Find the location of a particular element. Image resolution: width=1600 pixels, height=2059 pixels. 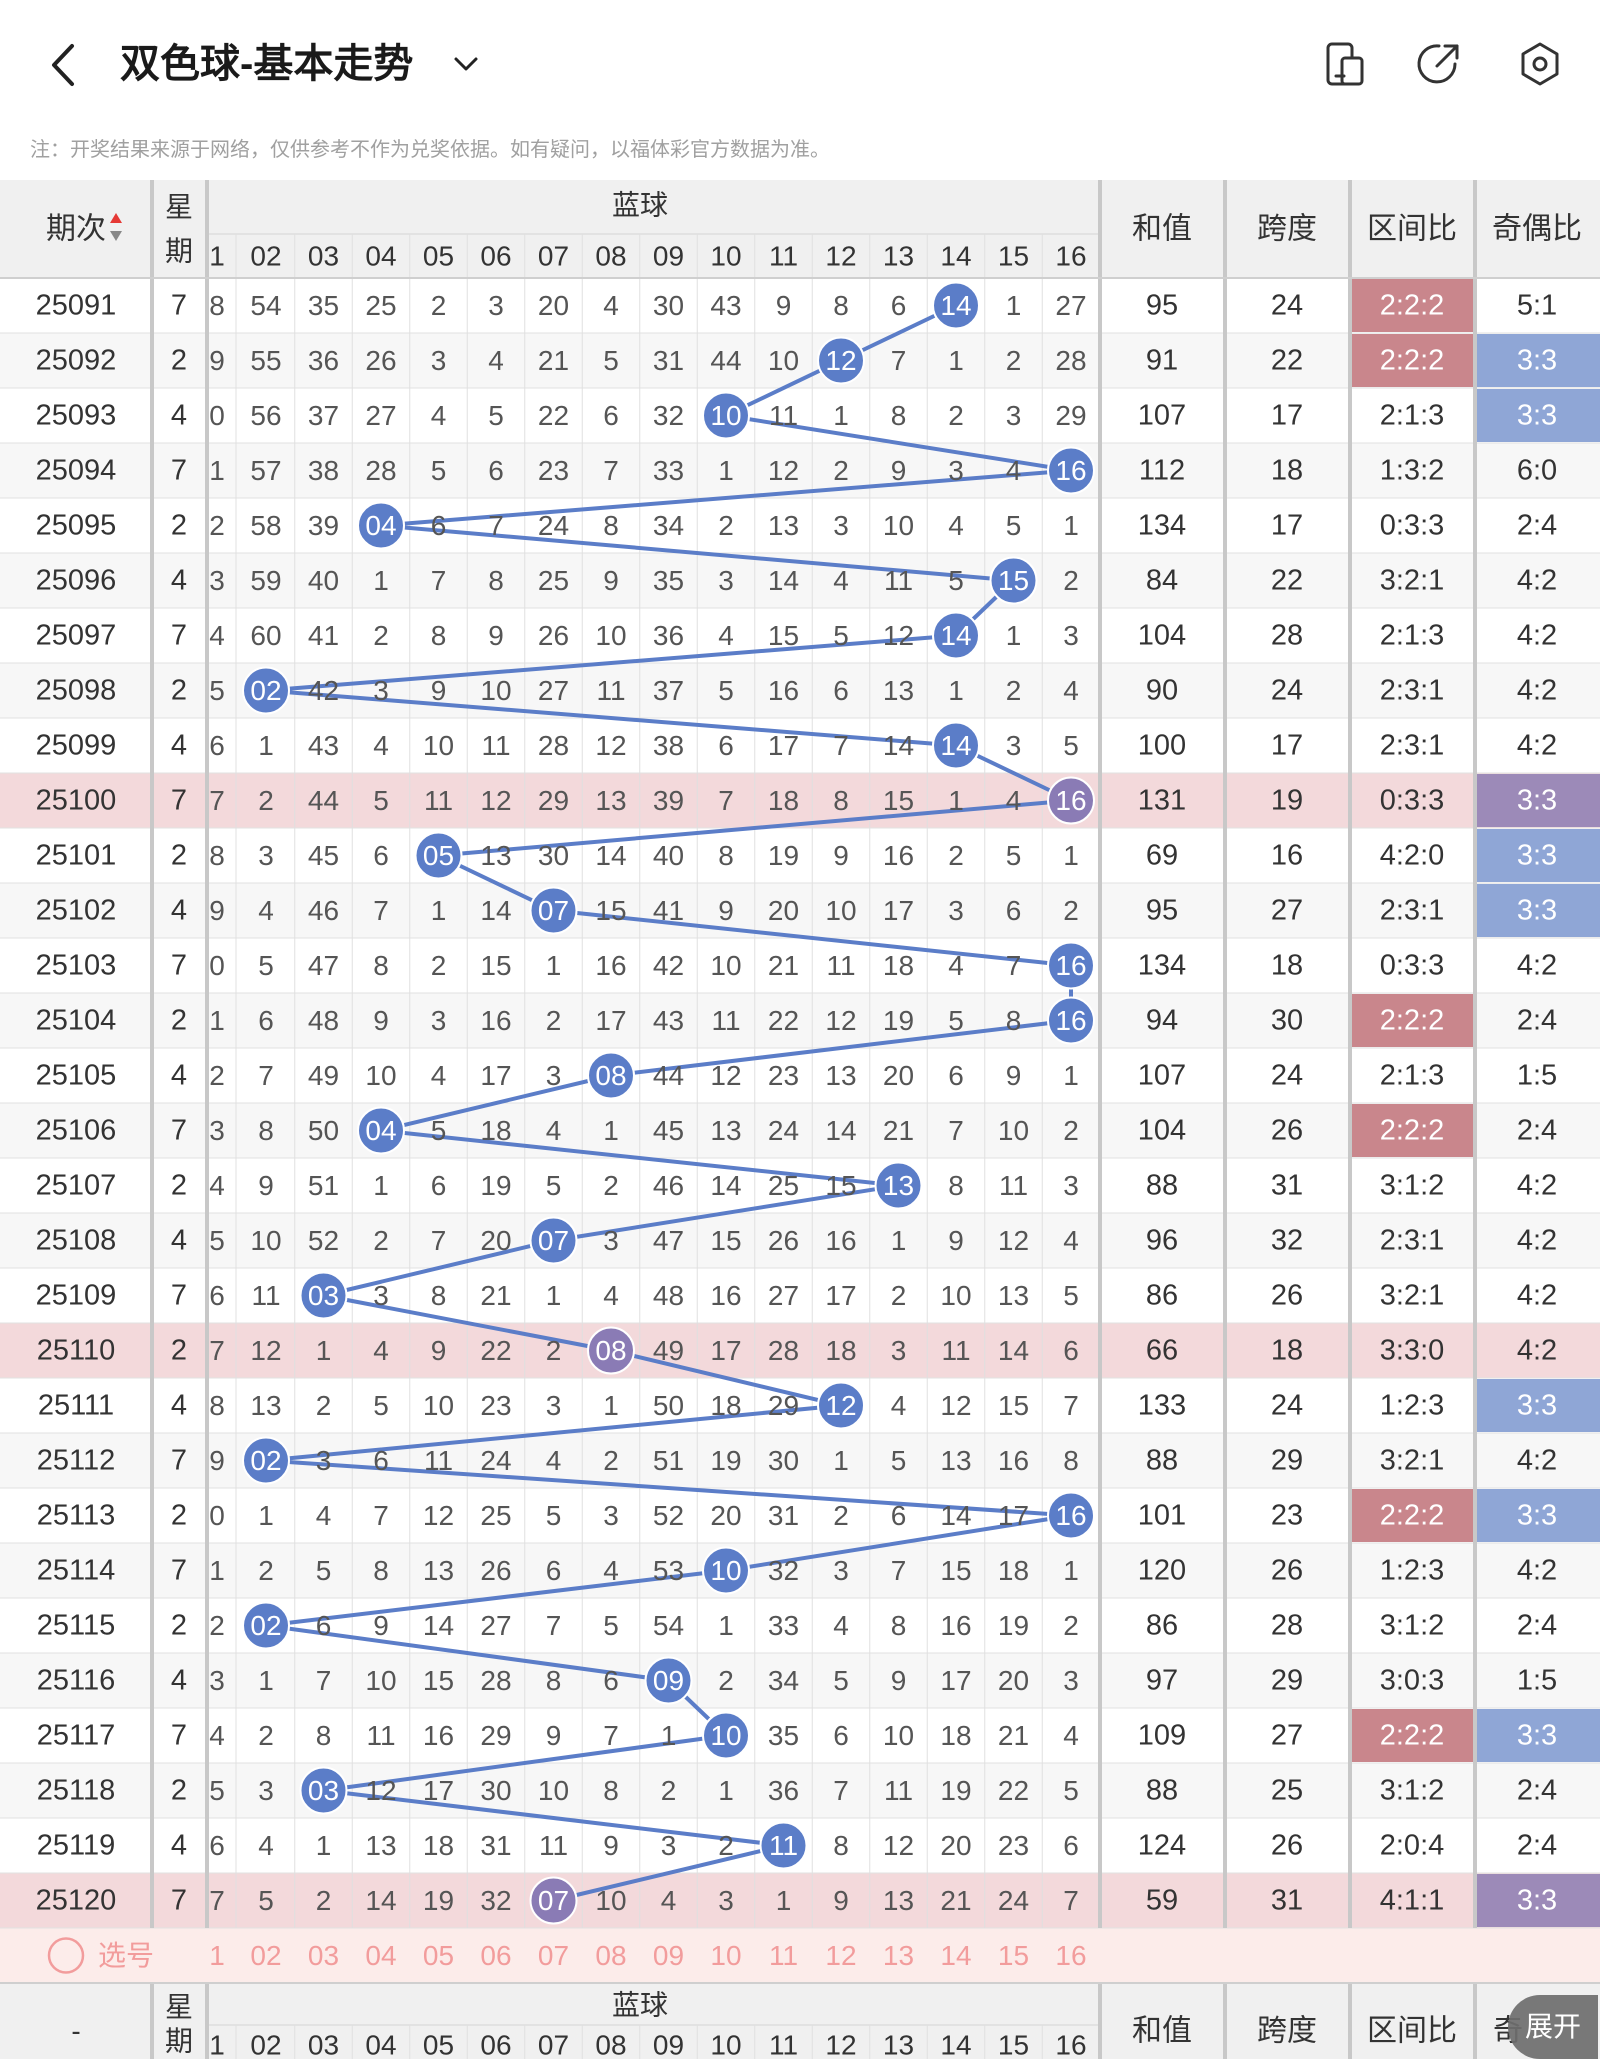

weekday-cell: 4 is located at coordinates (179, 1846).